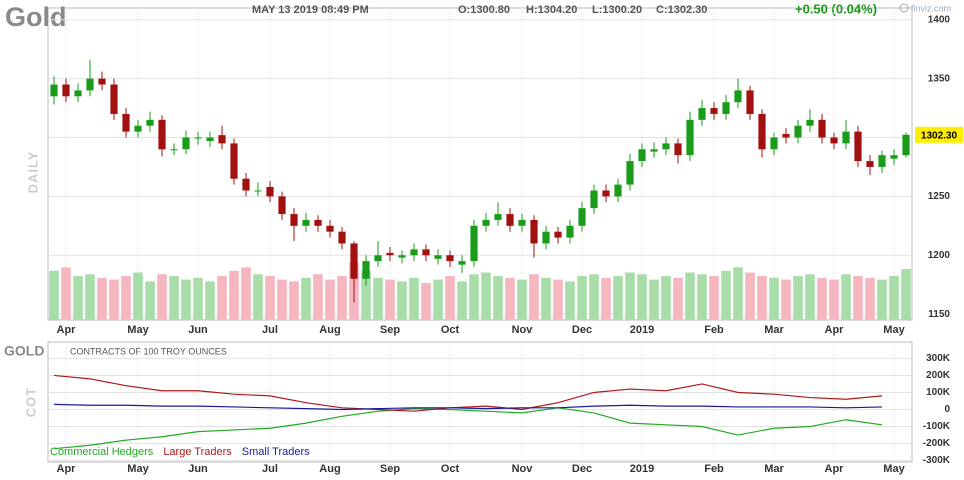 This screenshot has height=480, width=964. What do you see at coordinates (198, 330) in the screenshot?
I see `x-tick-label: Jun` at bounding box center [198, 330].